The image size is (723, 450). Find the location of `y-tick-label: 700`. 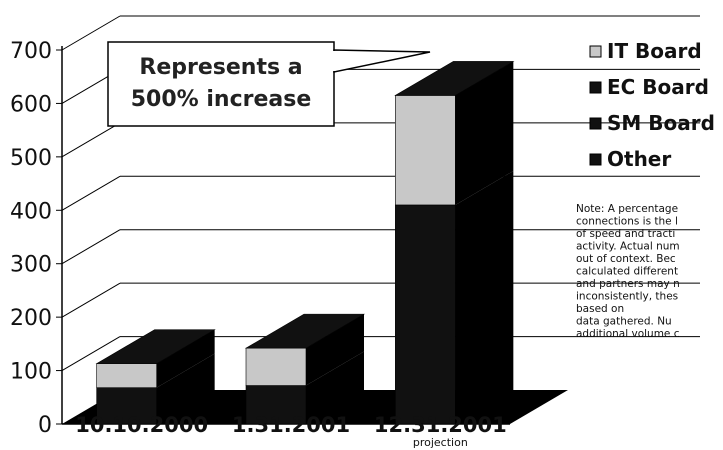

y-tick-label: 700 is located at coordinates (31, 51).